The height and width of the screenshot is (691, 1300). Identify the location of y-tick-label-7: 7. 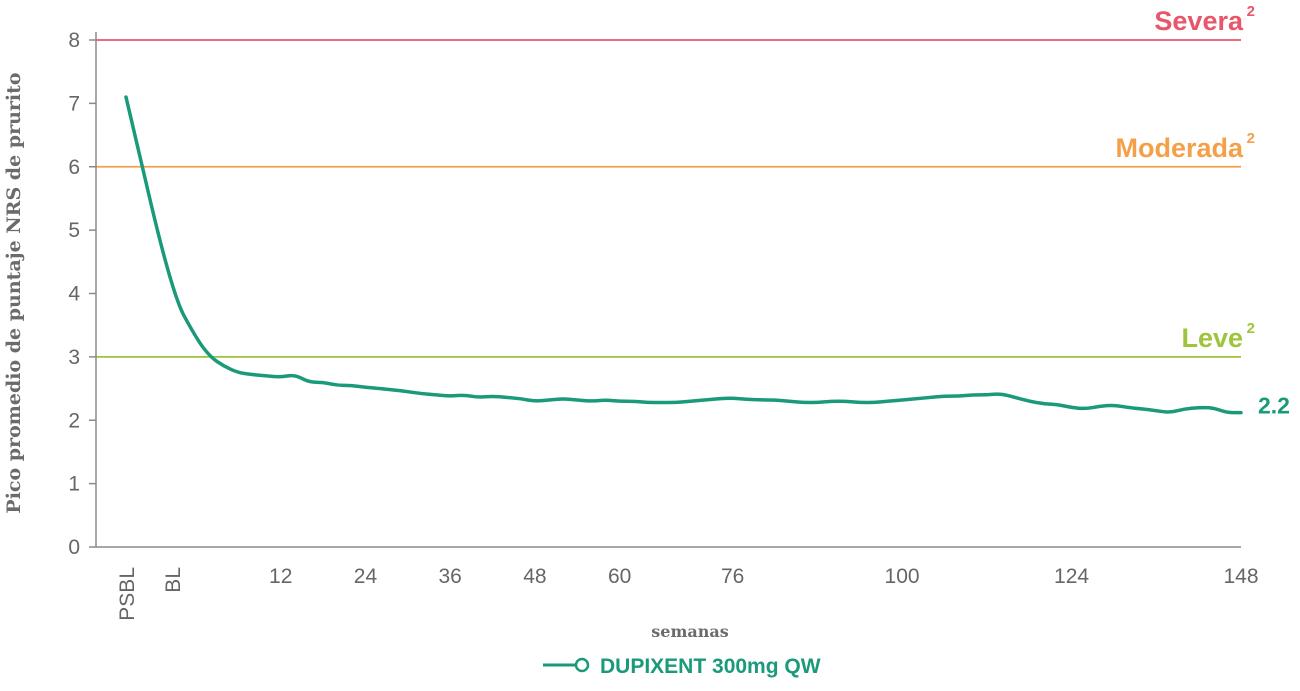
(74, 103).